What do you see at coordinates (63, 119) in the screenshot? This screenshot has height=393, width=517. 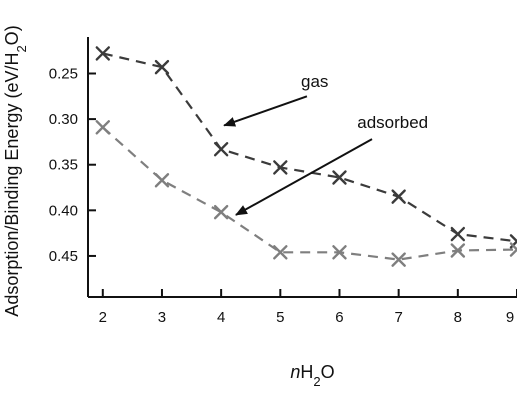 I see `y-tick-label: 0.30` at bounding box center [63, 119].